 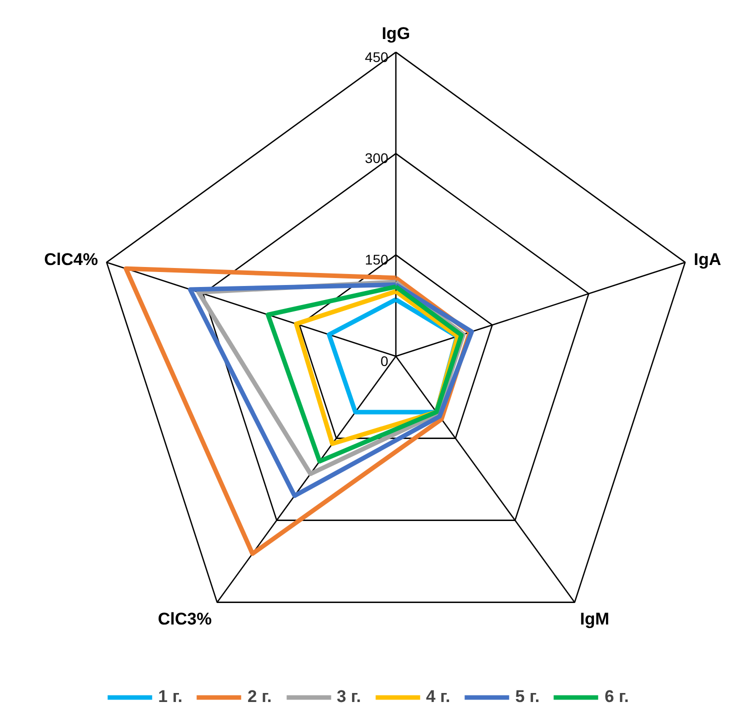 I want to click on y-tick-label: 450, so click(x=376, y=56).